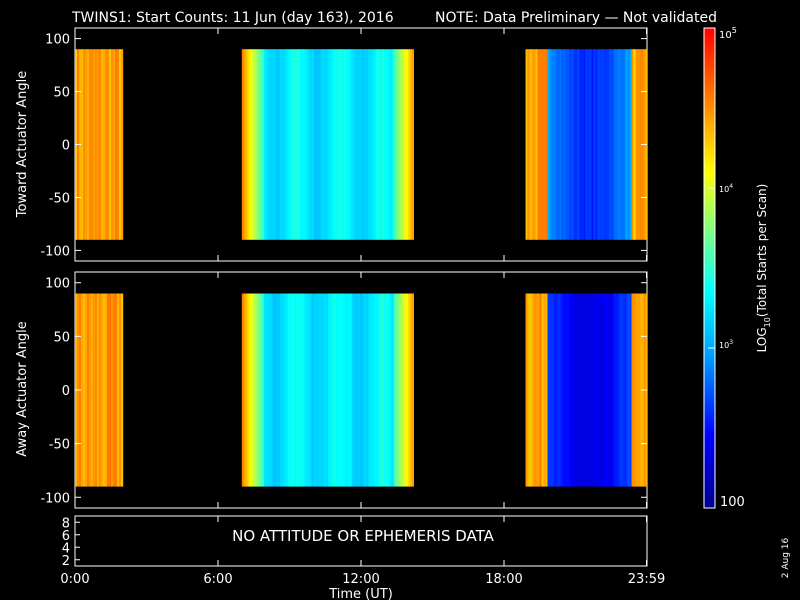  What do you see at coordinates (763, 268) in the screenshot?
I see `colorbar-label: LOG10(Total Starts per Scan)` at bounding box center [763, 268].